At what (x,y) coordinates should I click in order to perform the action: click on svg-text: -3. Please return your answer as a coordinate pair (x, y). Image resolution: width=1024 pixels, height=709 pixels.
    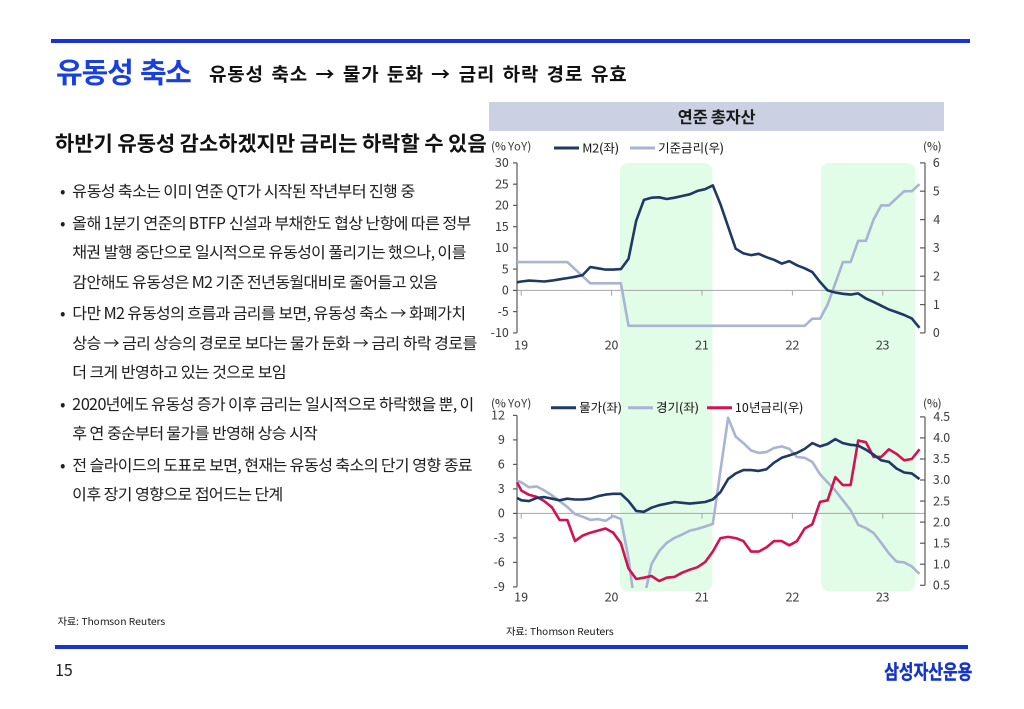
    Looking at the image, I should click on (499, 536).